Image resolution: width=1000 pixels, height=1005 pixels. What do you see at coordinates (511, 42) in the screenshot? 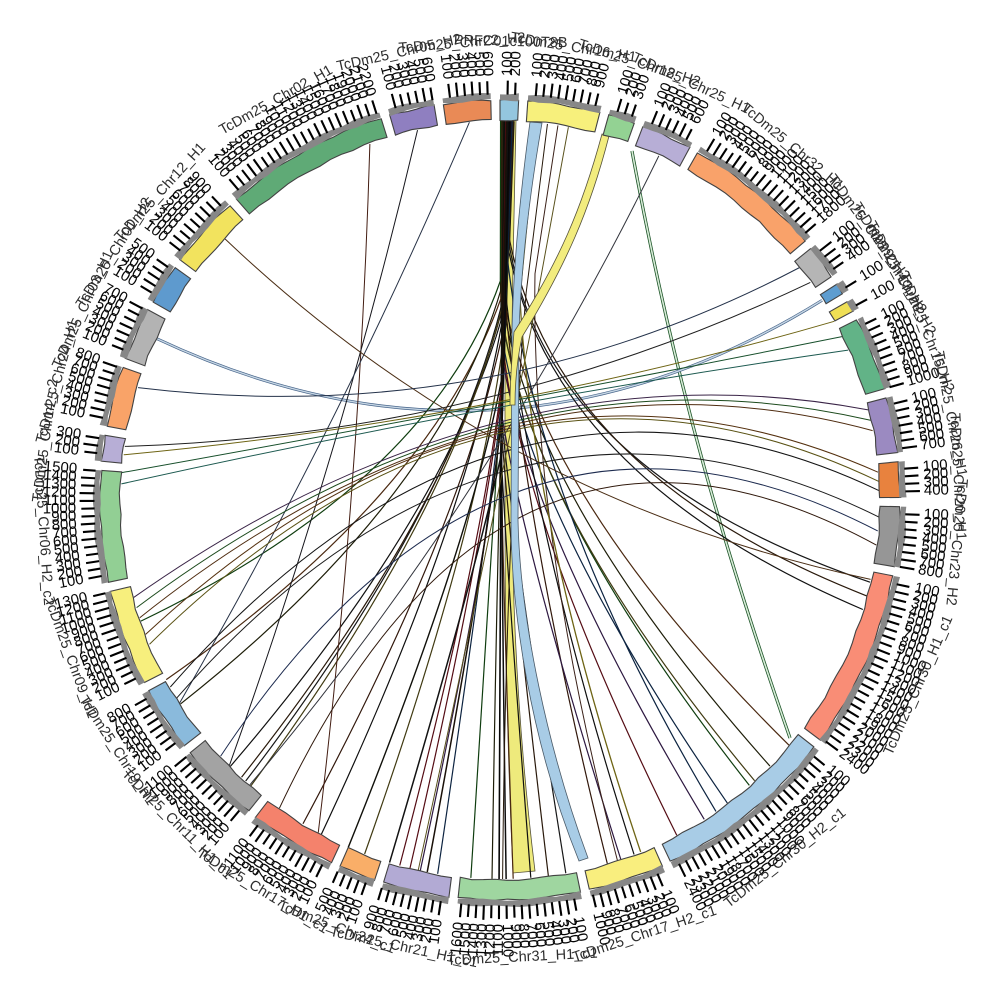
I see `svg-text: PRFC01c100T8B` at bounding box center [511, 42].